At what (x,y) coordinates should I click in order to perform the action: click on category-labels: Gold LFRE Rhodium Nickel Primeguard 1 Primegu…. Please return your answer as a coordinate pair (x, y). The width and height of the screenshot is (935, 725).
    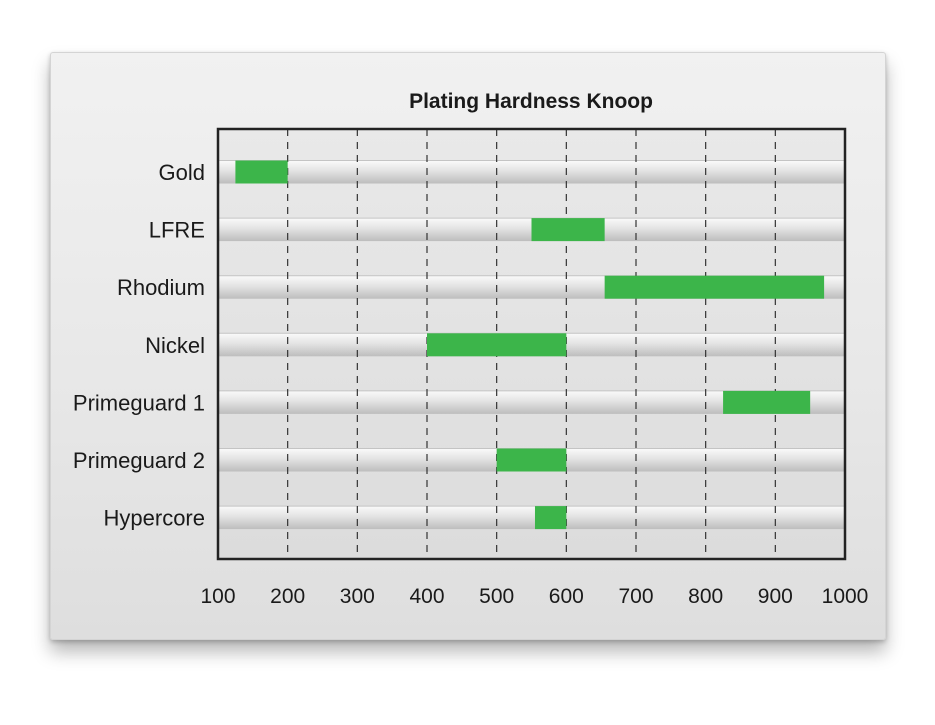
    Looking at the image, I should click on (139, 345).